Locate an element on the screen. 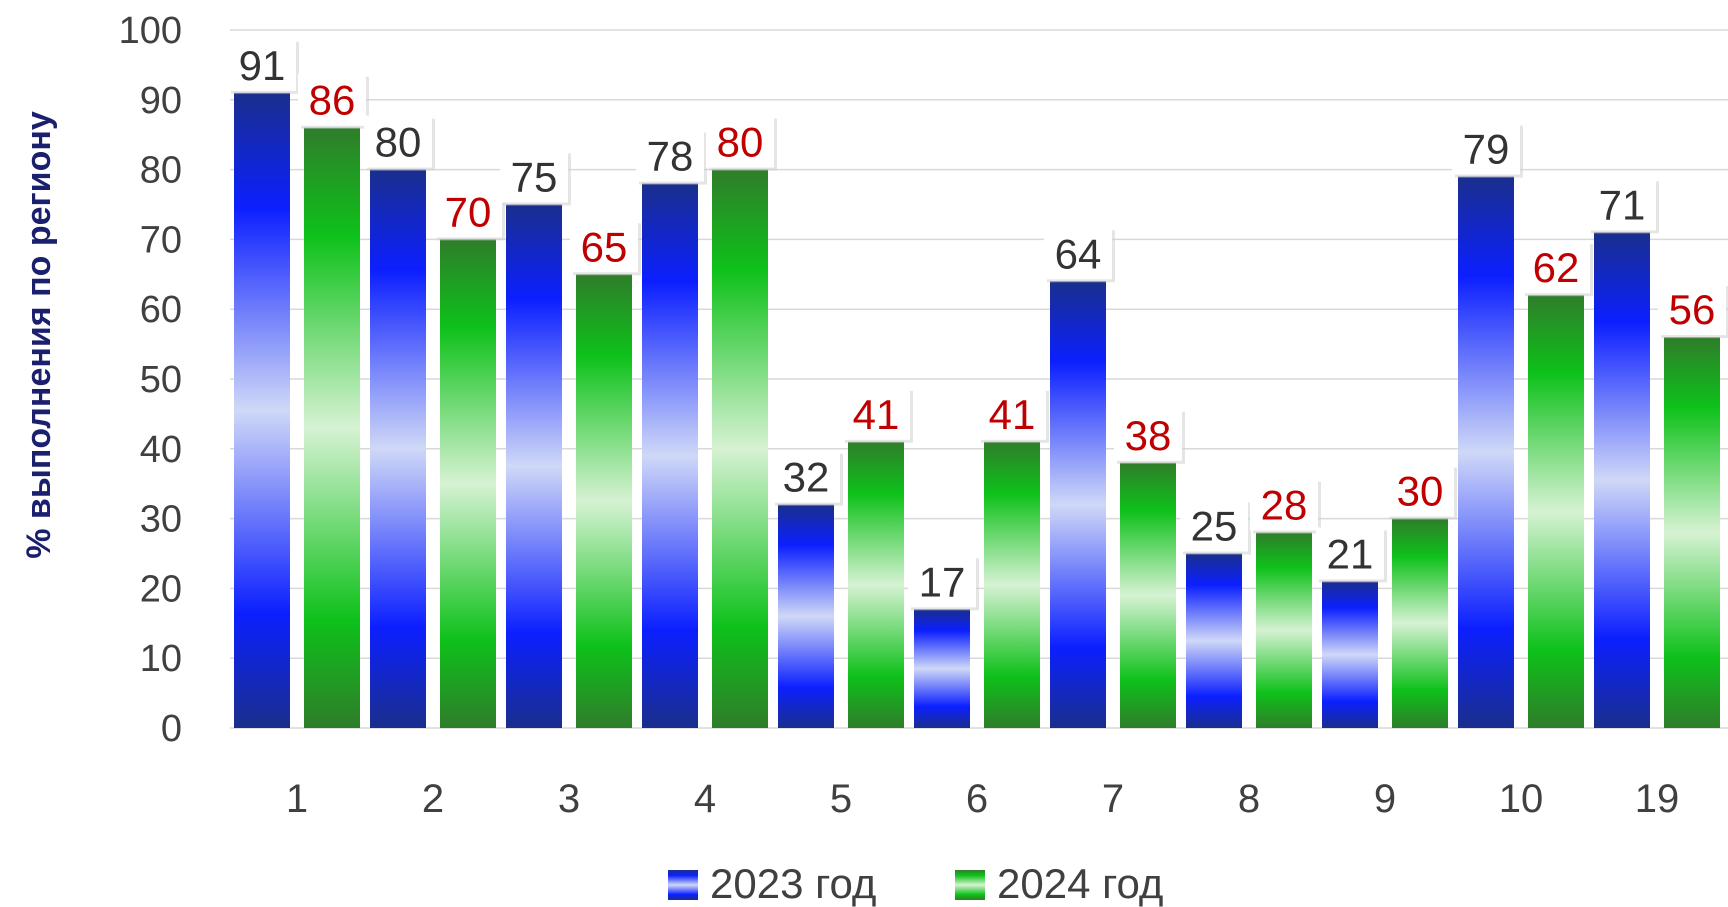 This screenshot has height=907, width=1728. data-label: 78 is located at coordinates (670, 156).